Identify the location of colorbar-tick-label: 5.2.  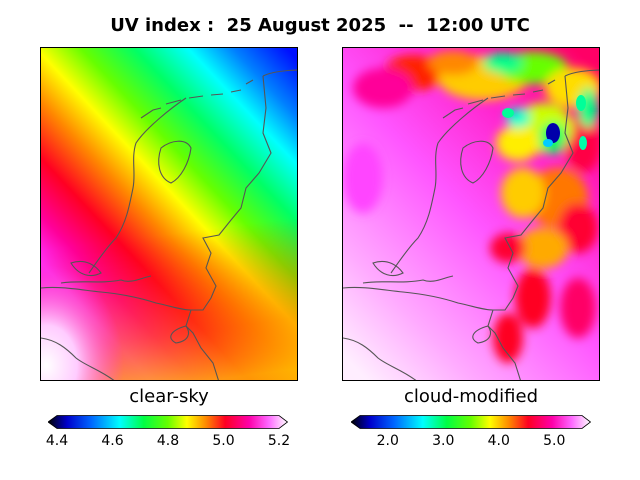
(279, 441).